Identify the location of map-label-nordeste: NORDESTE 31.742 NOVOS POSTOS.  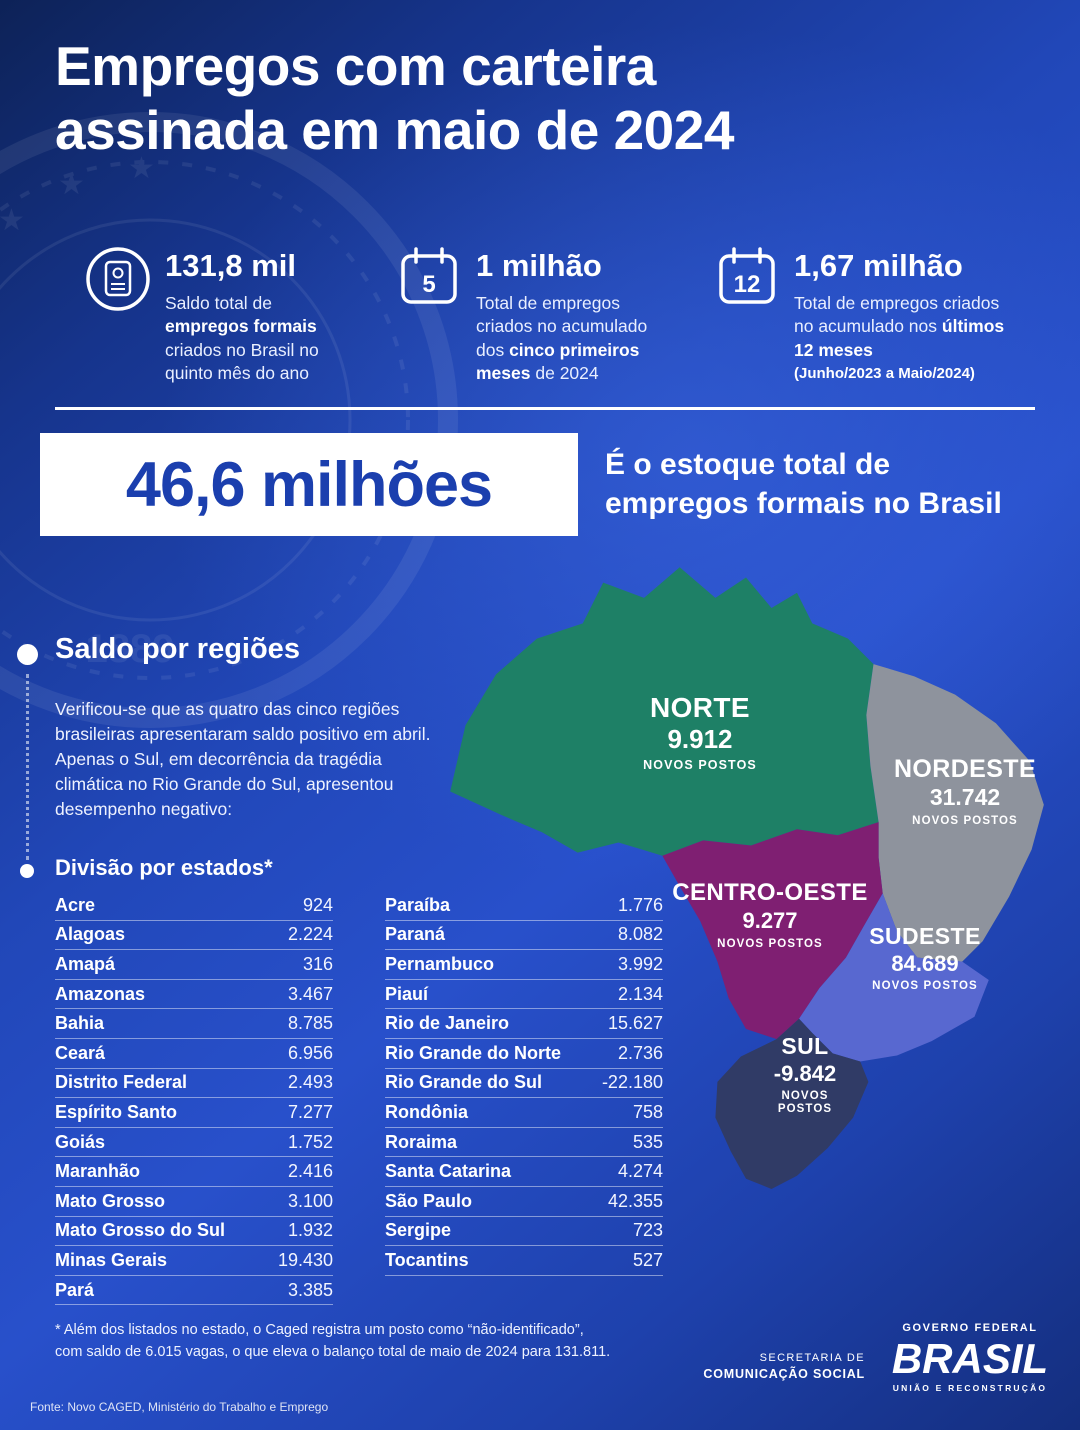
(965, 791).